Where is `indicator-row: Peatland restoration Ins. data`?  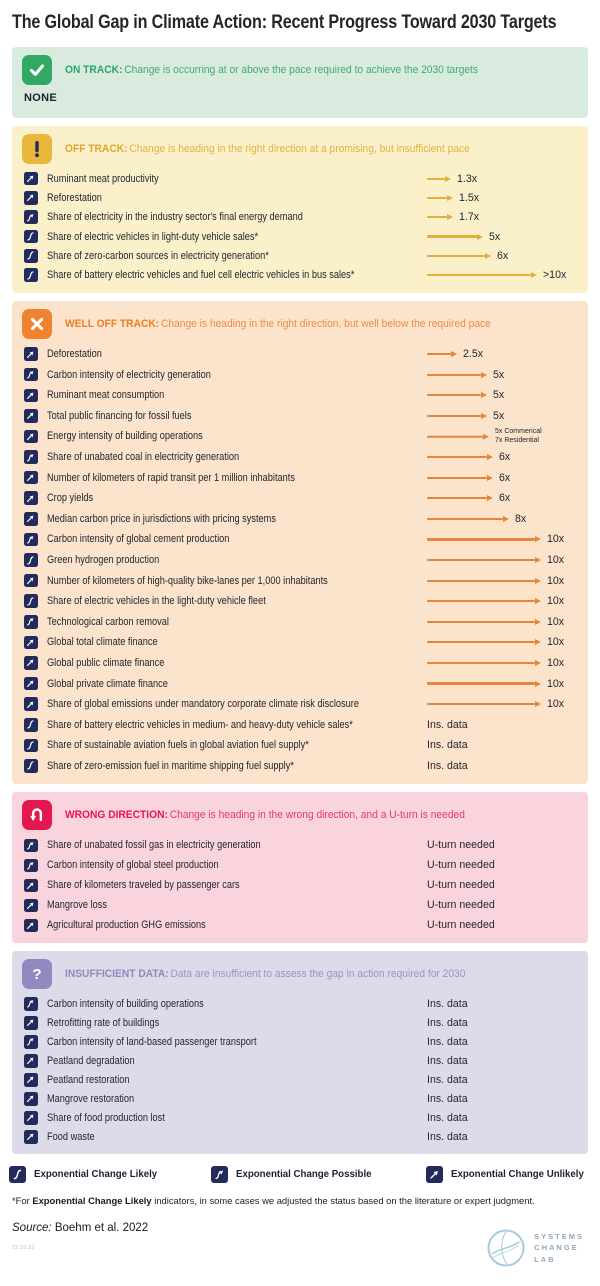 indicator-row: Peatland restoration Ins. data is located at coordinates (301, 1079).